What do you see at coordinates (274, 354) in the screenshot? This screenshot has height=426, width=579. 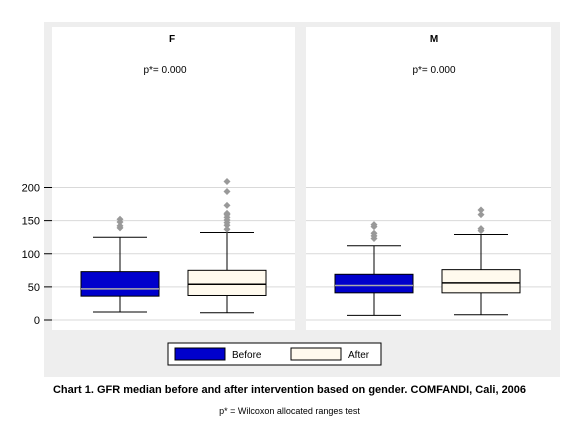 I see `legend: Before After` at bounding box center [274, 354].